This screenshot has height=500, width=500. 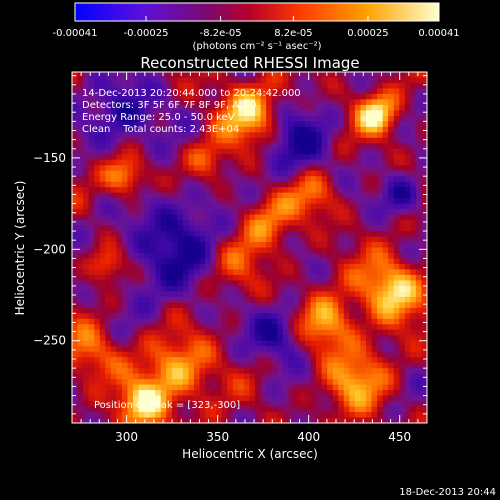 I want to click on colorbar-tick-label: 0.00025, so click(x=367, y=33).